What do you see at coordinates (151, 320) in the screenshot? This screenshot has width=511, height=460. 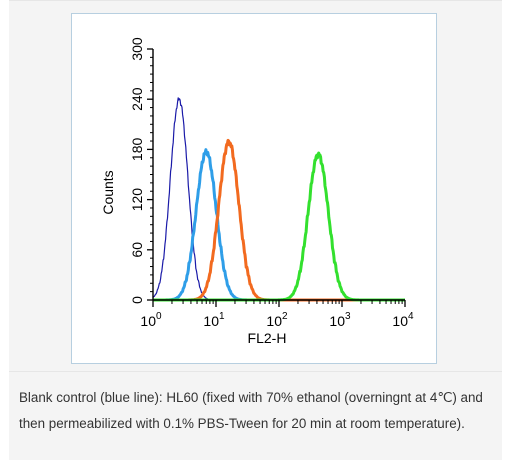 I see `x-tick-label: 10⁰` at bounding box center [151, 320].